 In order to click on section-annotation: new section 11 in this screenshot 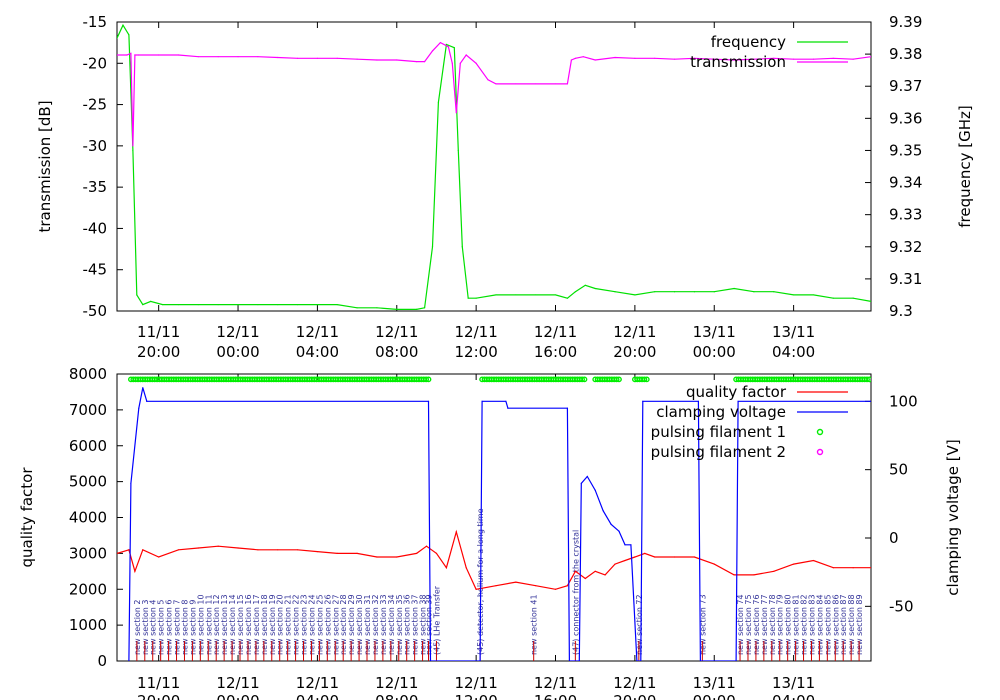, I will do `click(208, 624)`.